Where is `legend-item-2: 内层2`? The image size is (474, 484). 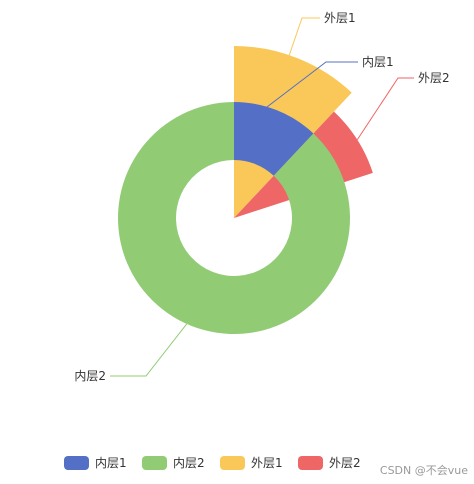
legend-item-2: 内层2 is located at coordinates (173, 463).